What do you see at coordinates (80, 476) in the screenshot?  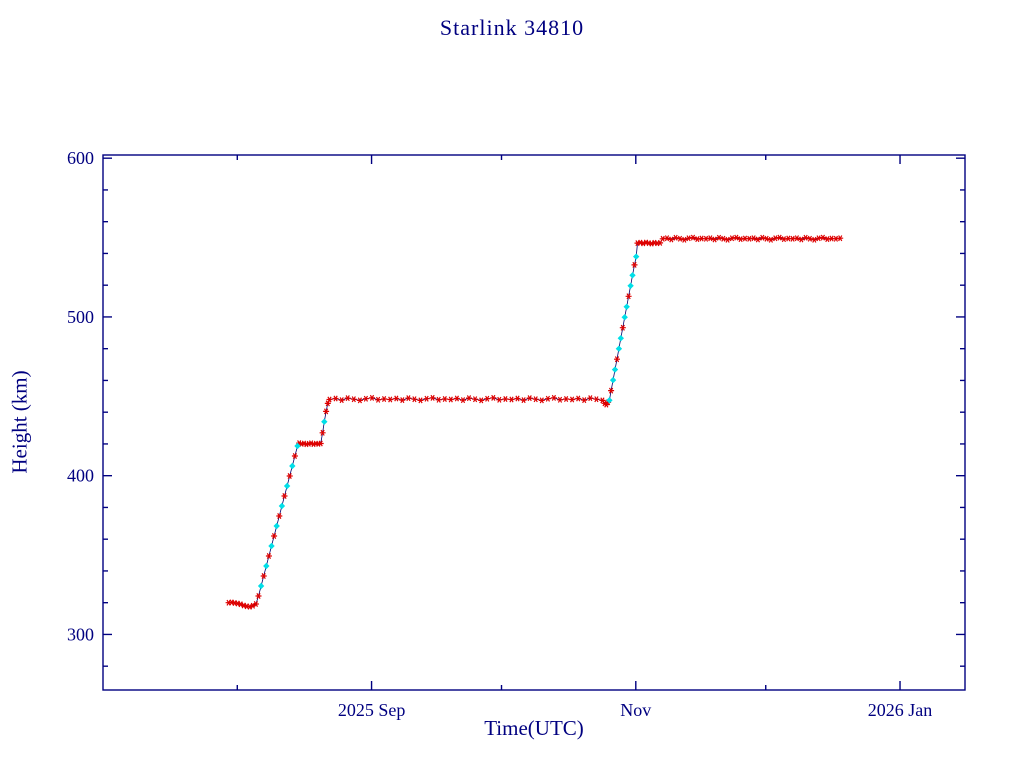 I see `y-tick-label: 400` at bounding box center [80, 476].